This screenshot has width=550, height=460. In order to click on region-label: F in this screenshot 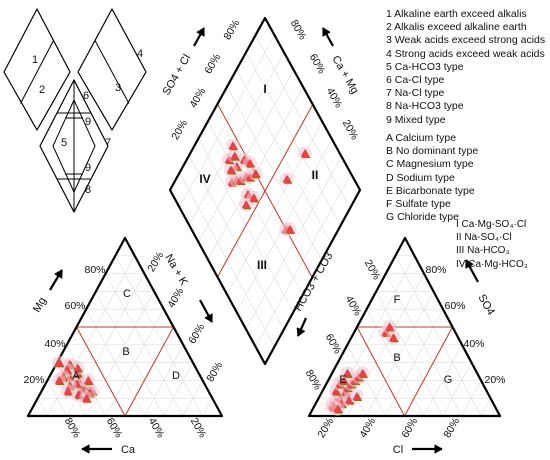, I will do `click(397, 300)`.